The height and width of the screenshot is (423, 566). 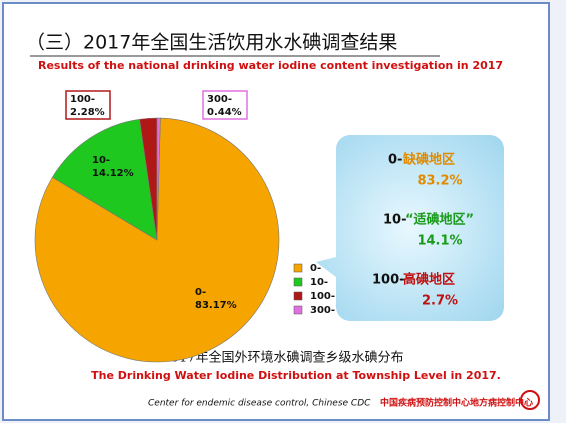 What do you see at coordinates (395, 220) in the screenshot?
I see `annotation-range: 10-` at bounding box center [395, 220].